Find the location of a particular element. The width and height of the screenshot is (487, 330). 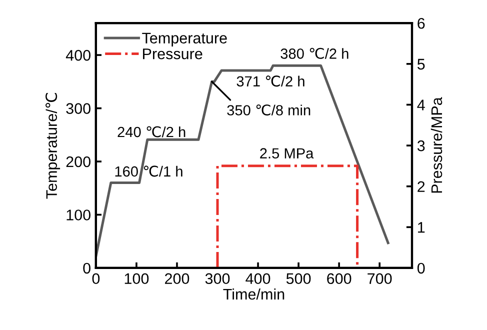

y2-tick-label: 3 is located at coordinates (421, 146).